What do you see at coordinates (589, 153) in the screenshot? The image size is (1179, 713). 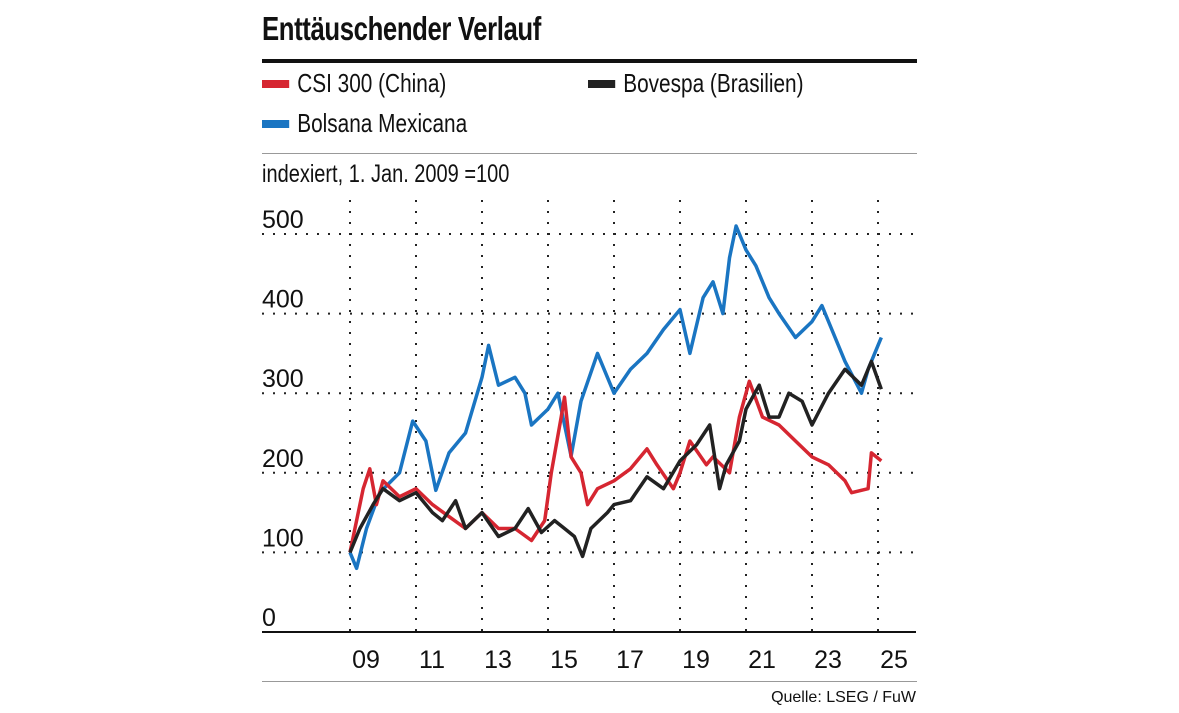 I see `legend-divider` at bounding box center [589, 153].